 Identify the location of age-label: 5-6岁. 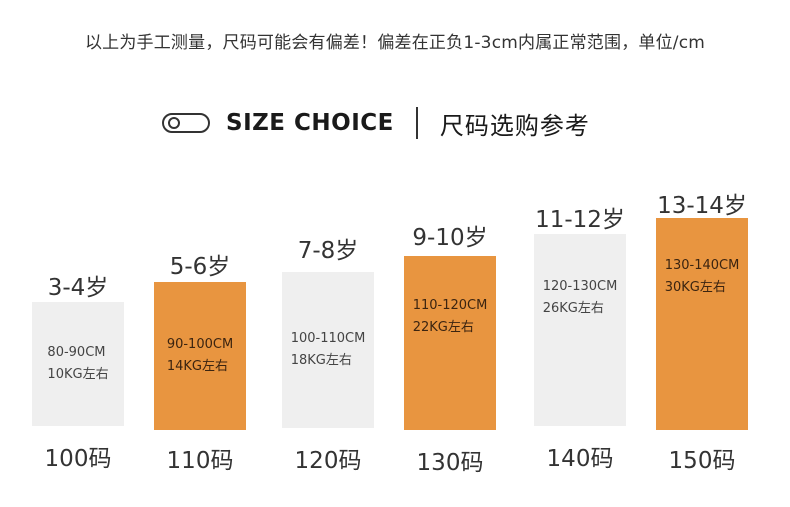
(200, 267).